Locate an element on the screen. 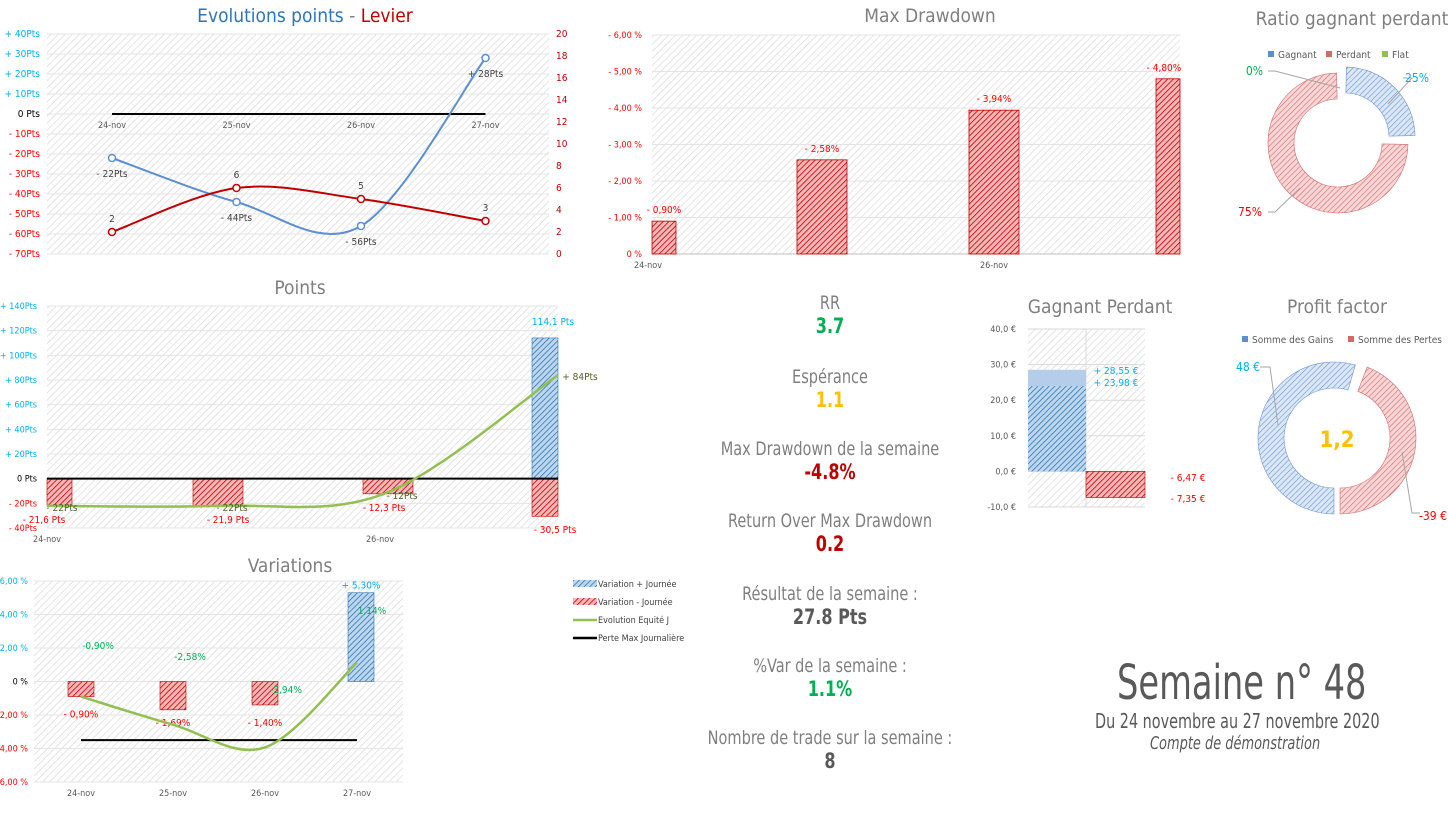 The width and height of the screenshot is (1449, 813). drawdown-data-label: - 3,94% is located at coordinates (994, 99).